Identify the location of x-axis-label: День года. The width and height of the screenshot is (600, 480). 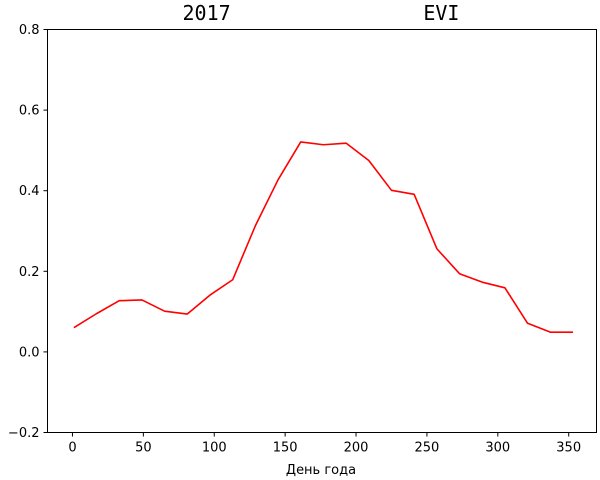
(321, 470).